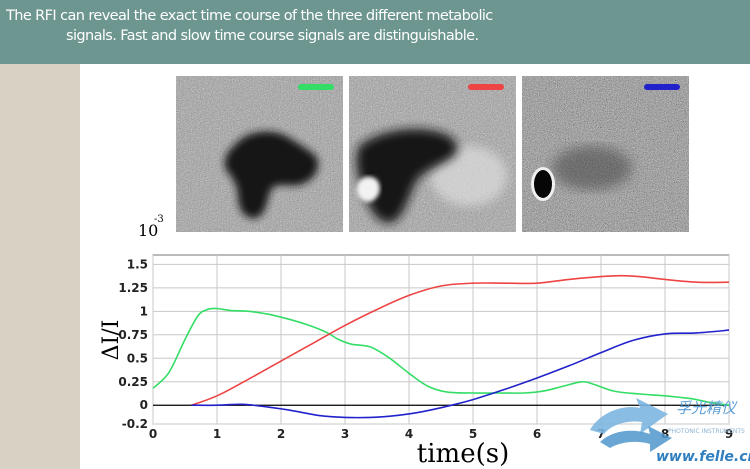 The height and width of the screenshot is (469, 750). I want to click on y-exponent-base: 10, so click(148, 230).